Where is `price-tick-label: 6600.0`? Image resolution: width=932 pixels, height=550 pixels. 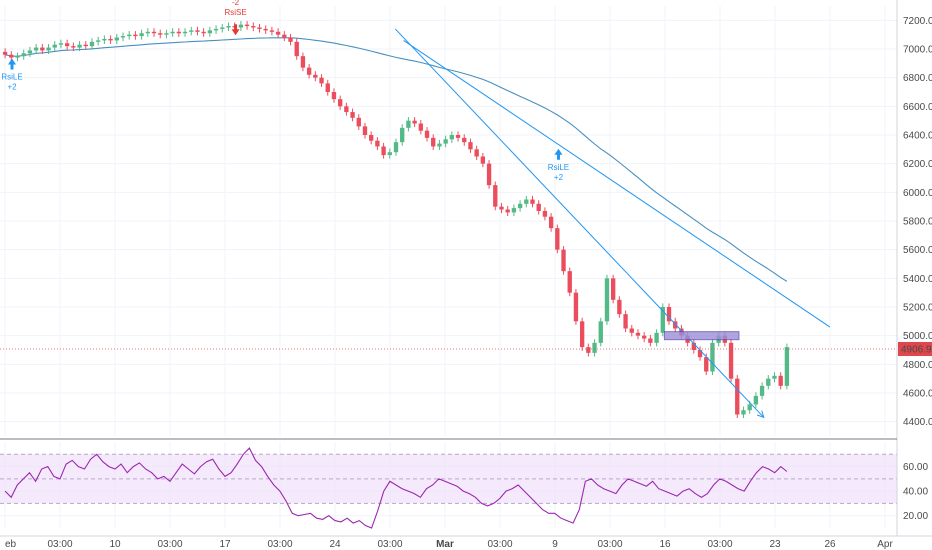
price-tick-label: 6600.0 is located at coordinates (917, 107).